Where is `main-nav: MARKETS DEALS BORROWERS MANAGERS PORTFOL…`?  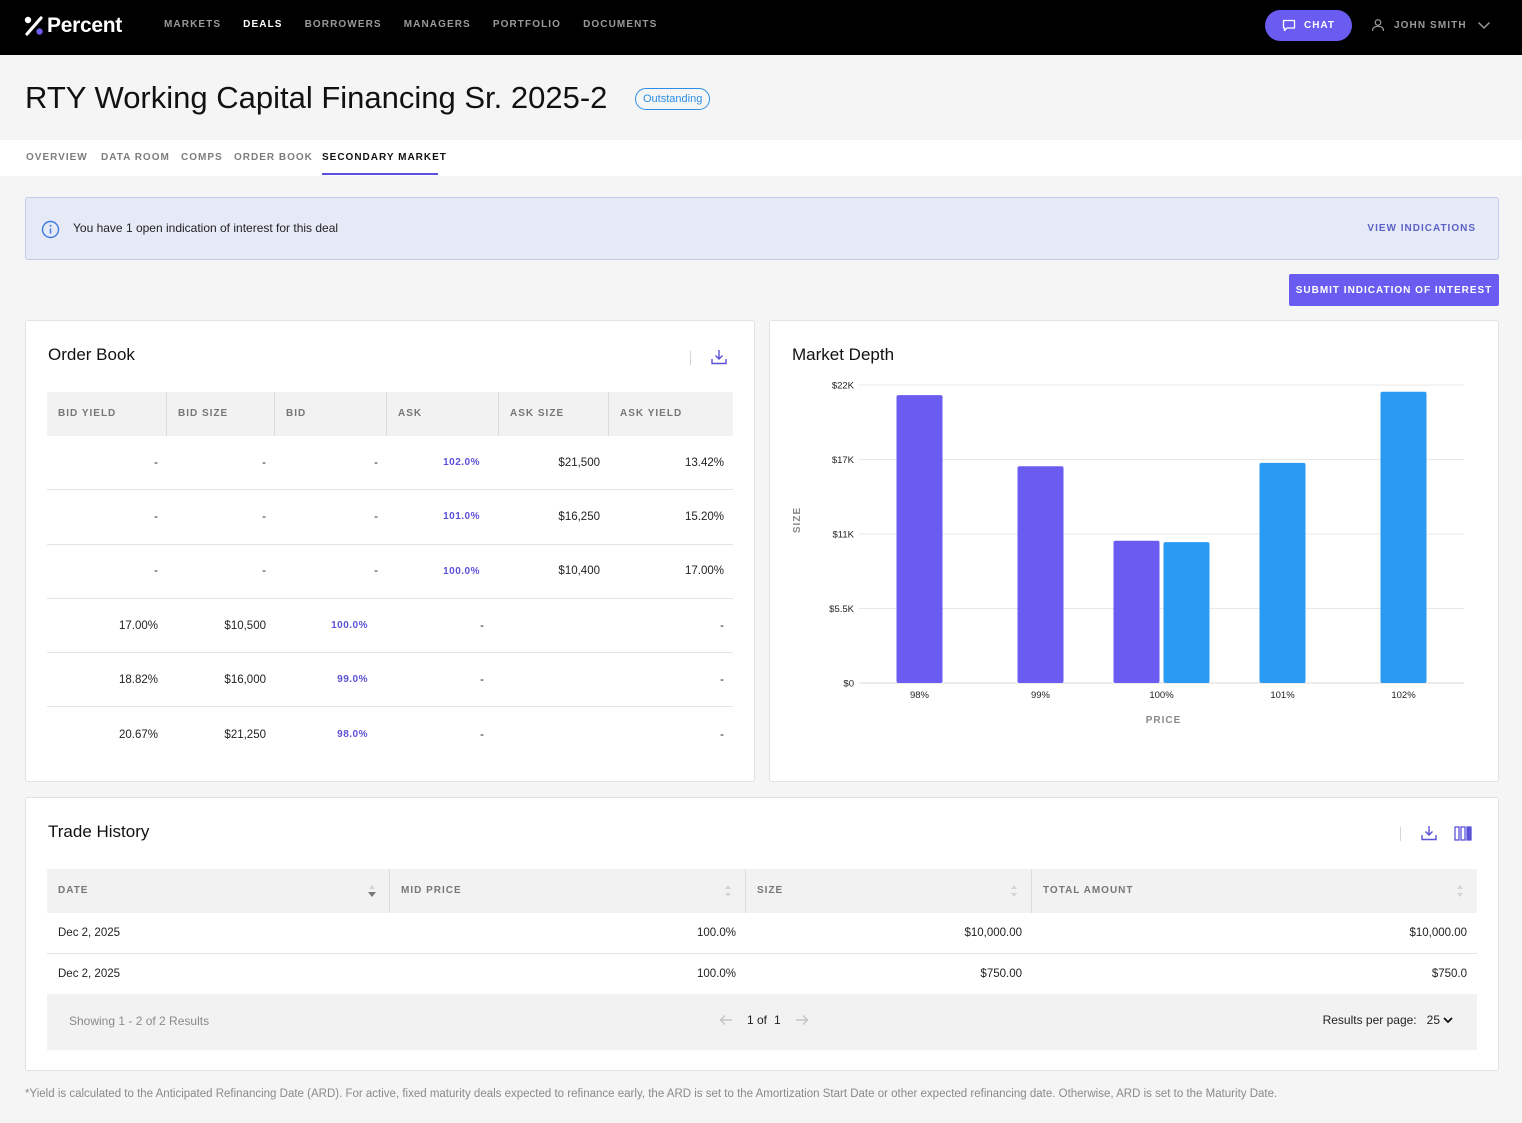 main-nav: MARKETS DEALS BORROWERS MANAGERS PORTFOL… is located at coordinates (421, 24).